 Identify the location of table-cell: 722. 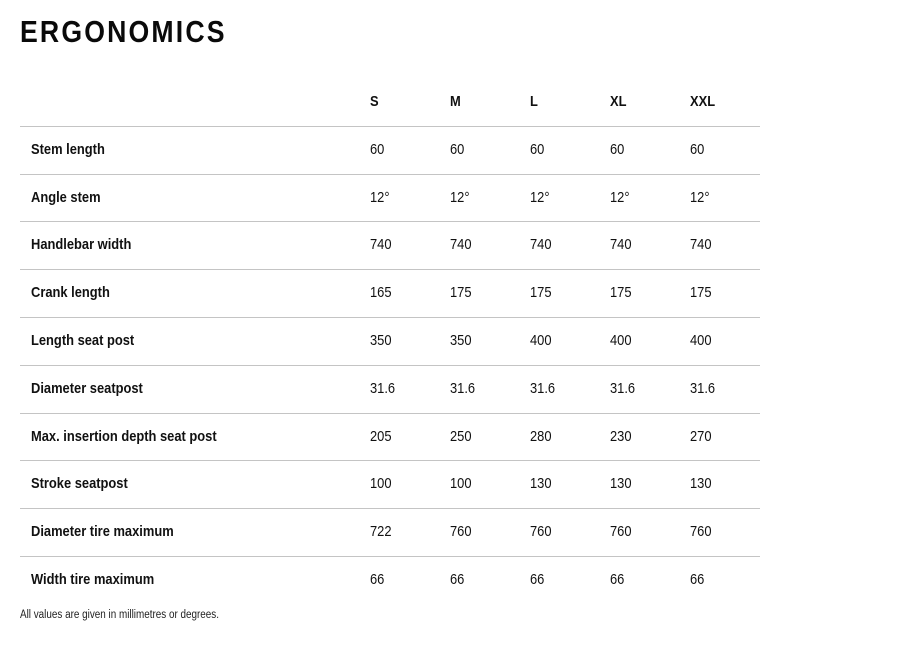
(381, 532).